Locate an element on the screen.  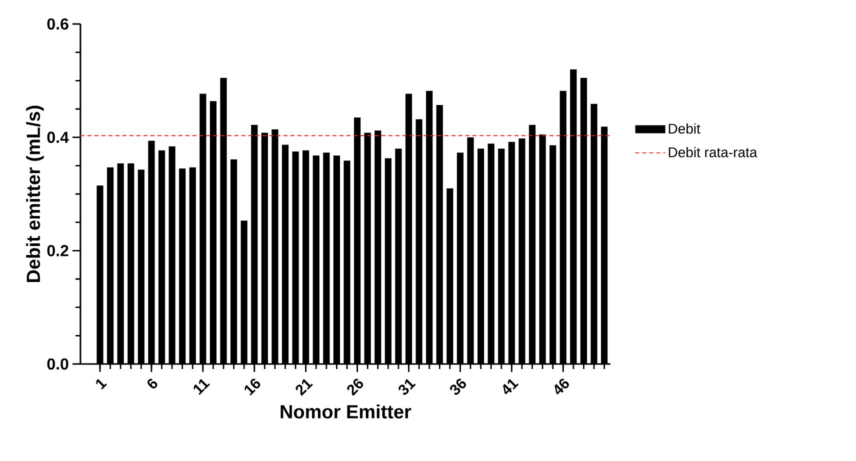
x-tick-label: 21 is located at coordinates (304, 387).